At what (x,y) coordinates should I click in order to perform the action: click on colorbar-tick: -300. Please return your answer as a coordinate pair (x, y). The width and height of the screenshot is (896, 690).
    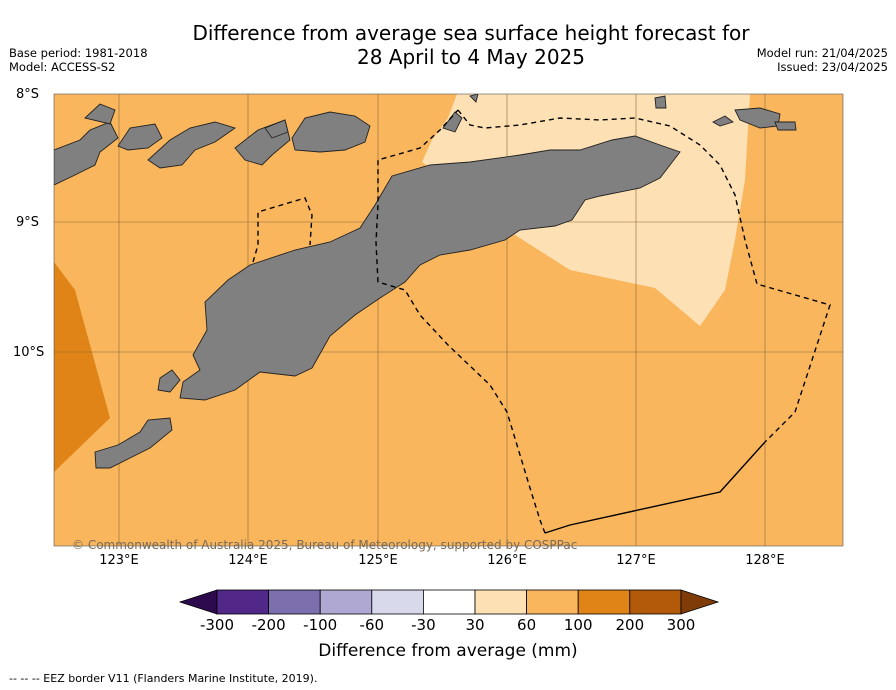
    Looking at the image, I should click on (217, 625).